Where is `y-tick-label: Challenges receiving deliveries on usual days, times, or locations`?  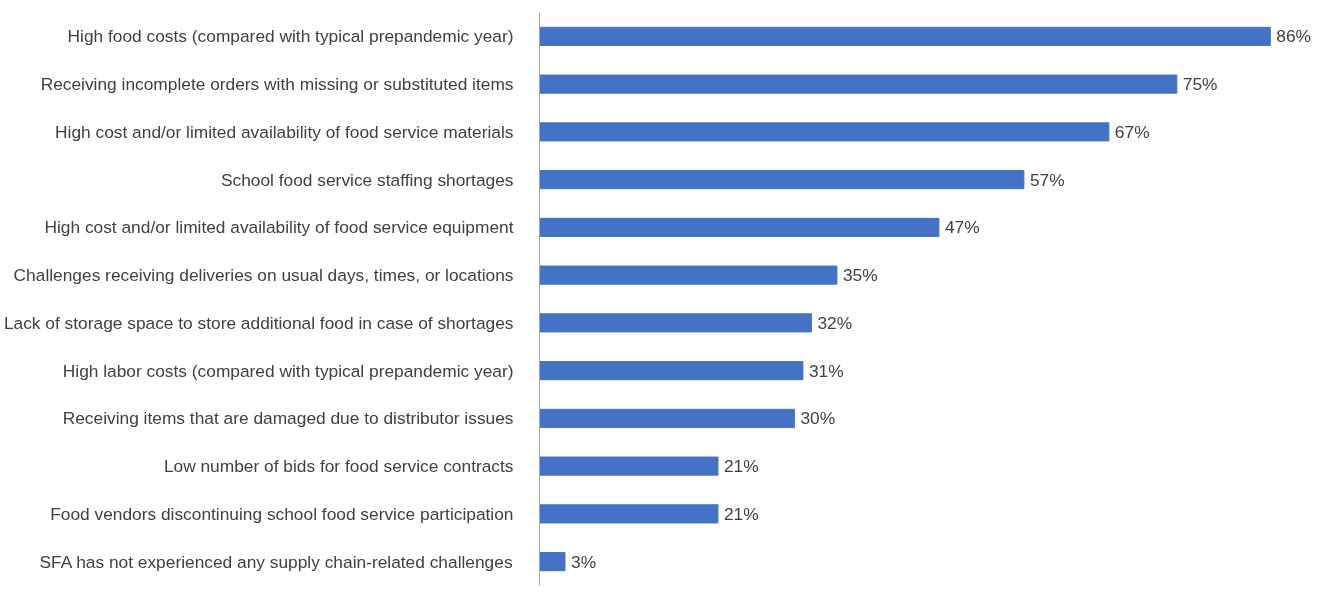
y-tick-label: Challenges receiving deliveries on usual days, times, or locations is located at coordinates (263, 275).